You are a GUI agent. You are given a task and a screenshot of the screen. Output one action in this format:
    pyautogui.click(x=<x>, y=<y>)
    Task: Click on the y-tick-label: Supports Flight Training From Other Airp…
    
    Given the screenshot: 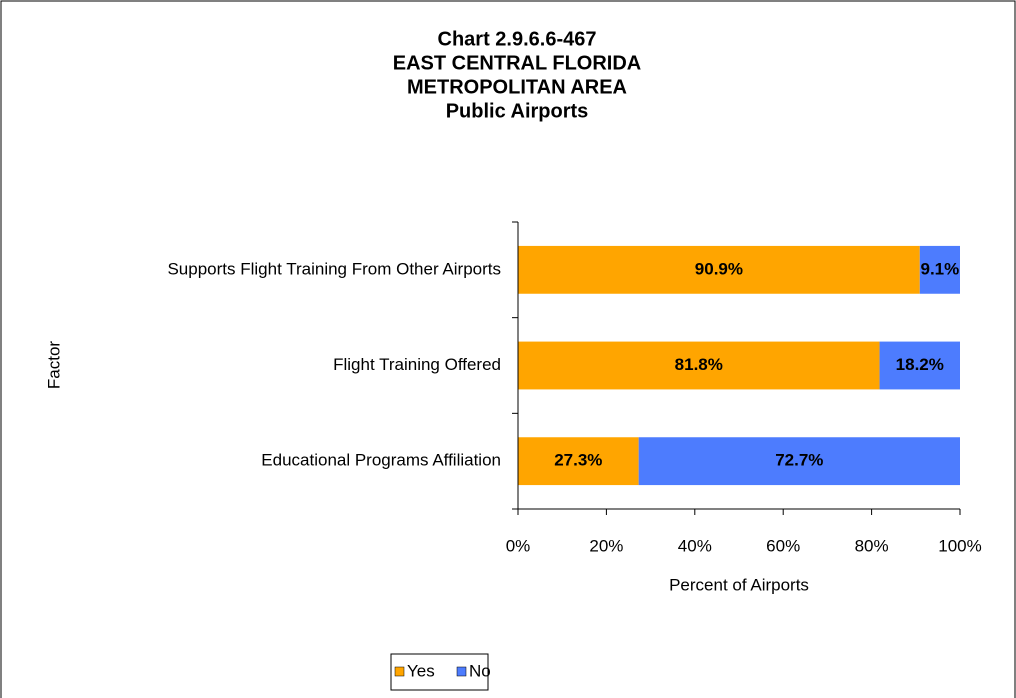 What is the action you would take?
    pyautogui.click(x=334, y=268)
    